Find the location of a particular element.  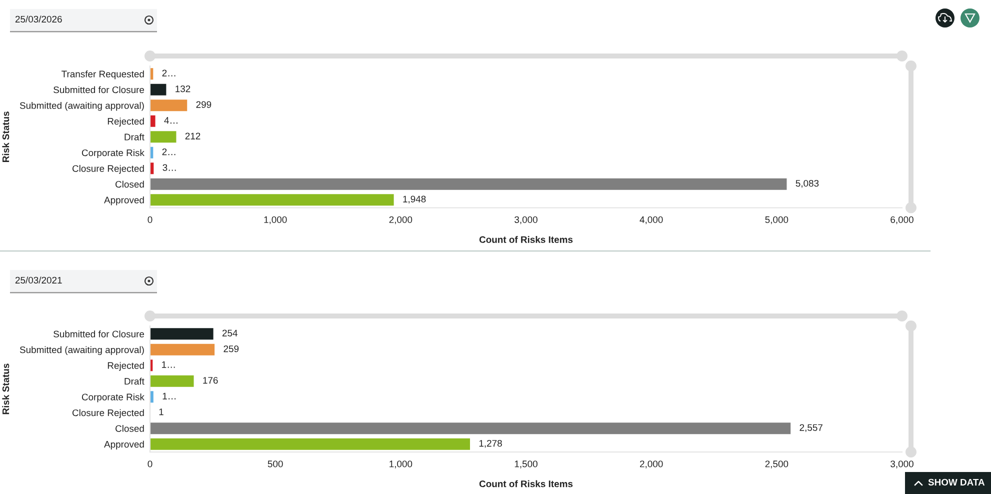

text: SHOW DATA is located at coordinates (956, 482).